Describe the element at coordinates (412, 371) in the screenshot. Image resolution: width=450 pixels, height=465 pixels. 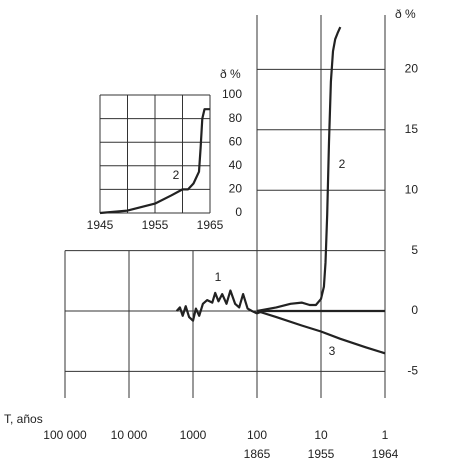
I see `y-tick-label: -5` at that location.